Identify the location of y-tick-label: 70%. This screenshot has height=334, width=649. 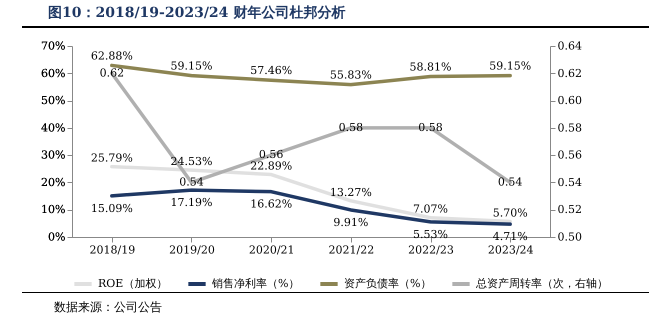
(53, 46).